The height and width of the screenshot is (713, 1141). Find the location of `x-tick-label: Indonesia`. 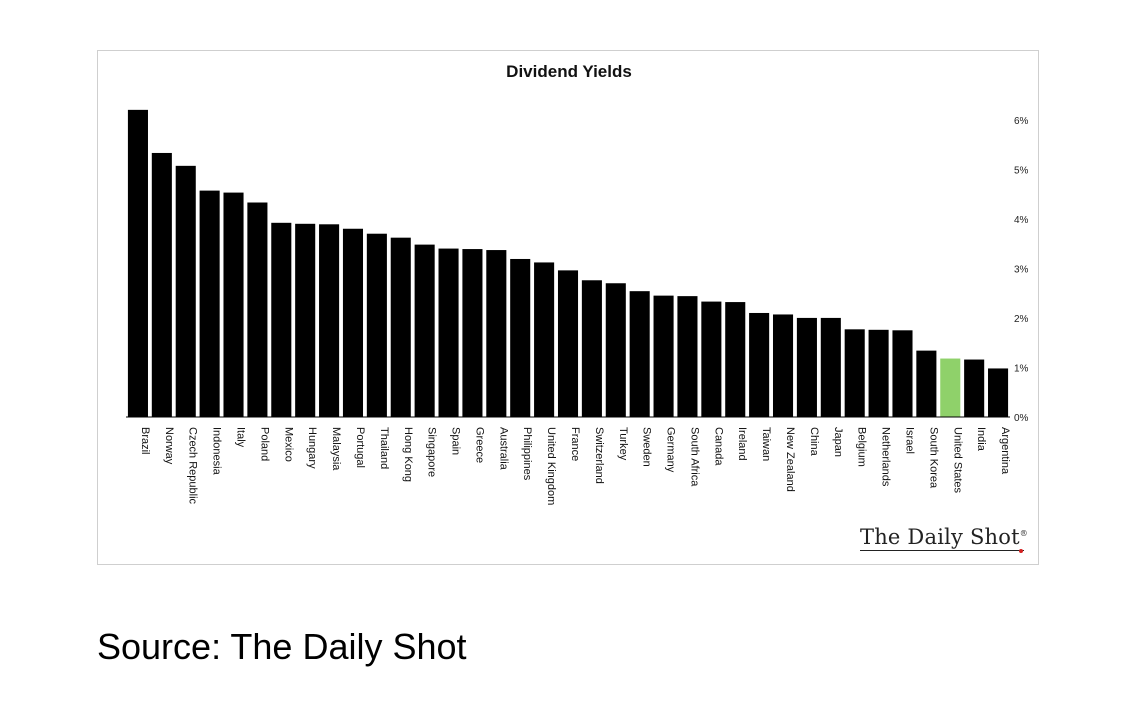

x-tick-label: Indonesia is located at coordinates (217, 451).